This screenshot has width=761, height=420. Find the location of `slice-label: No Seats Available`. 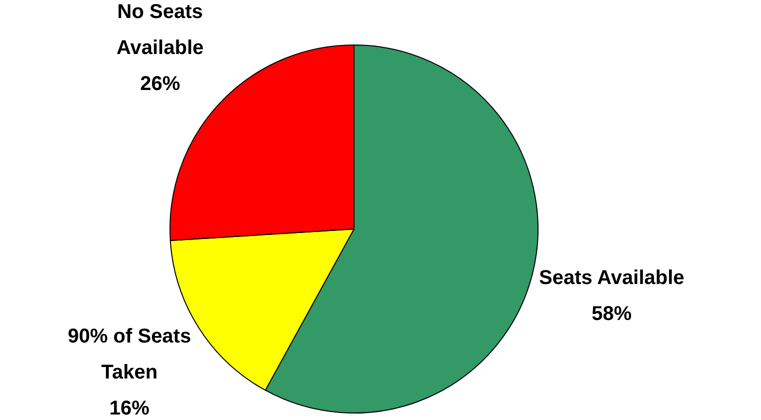

slice-label: No Seats Available is located at coordinates (160, 29).